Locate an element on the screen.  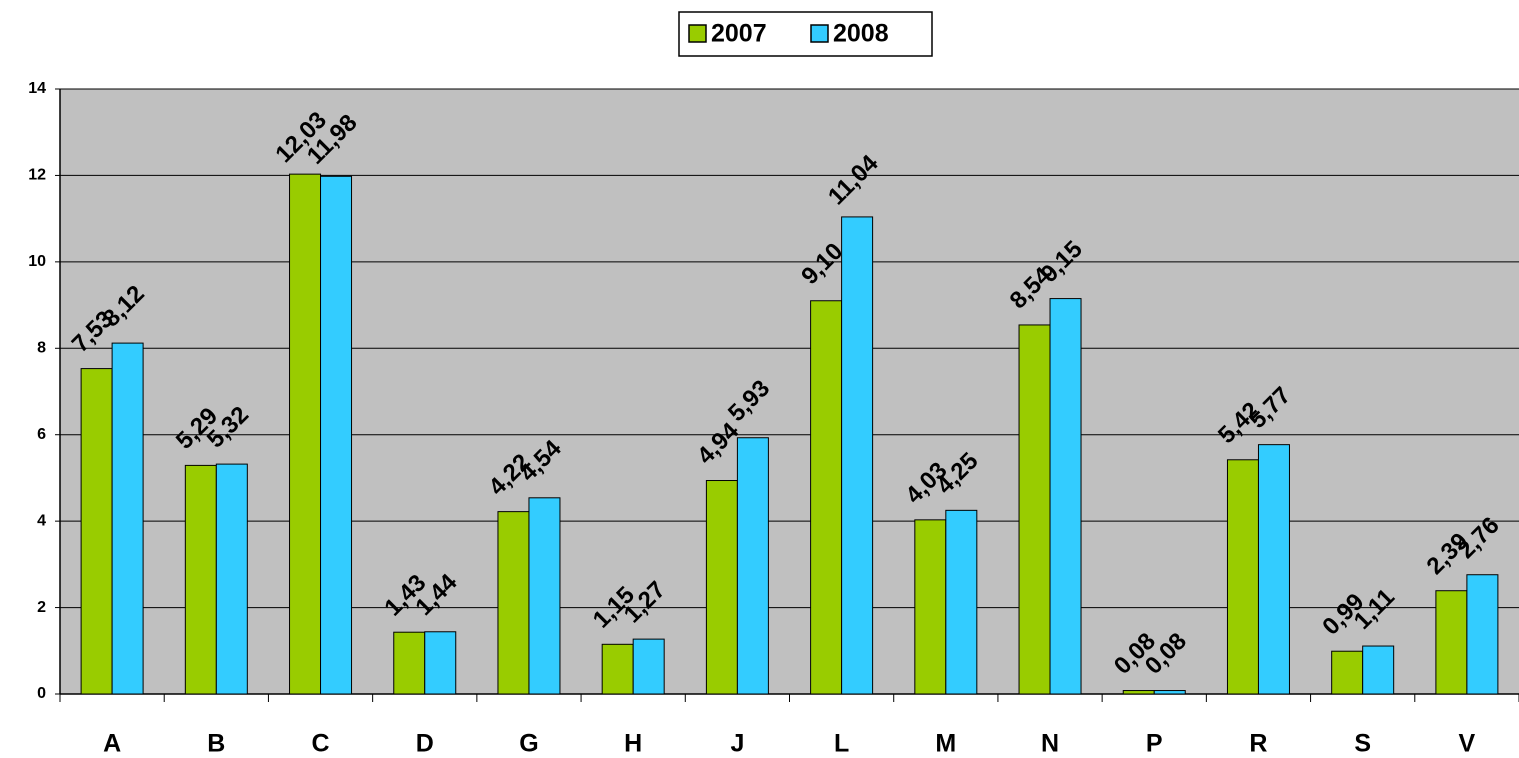
x-tick-label: M is located at coordinates (945, 744).